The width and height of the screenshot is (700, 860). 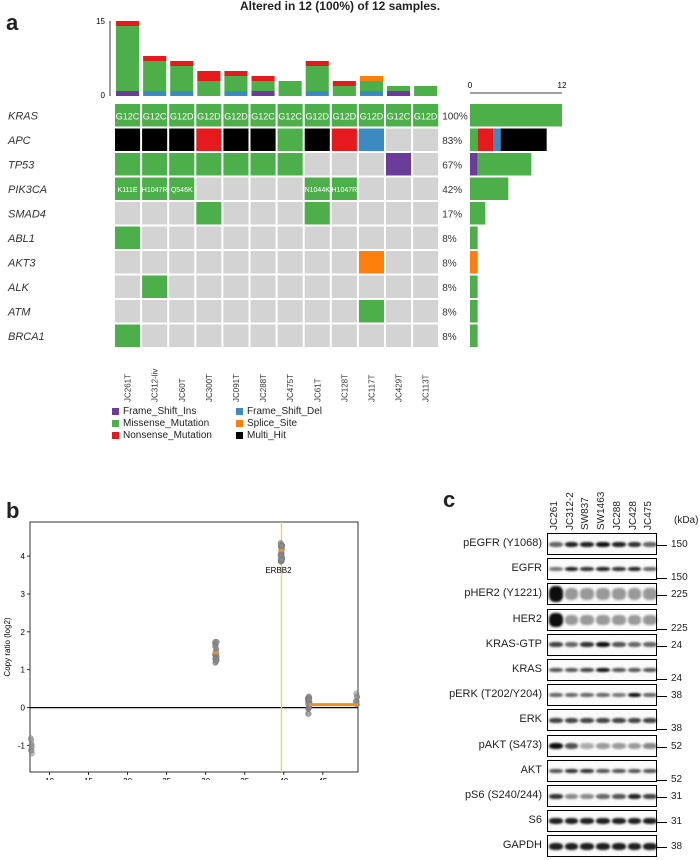 I want to click on gene-label: APC, so click(x=19, y=141).